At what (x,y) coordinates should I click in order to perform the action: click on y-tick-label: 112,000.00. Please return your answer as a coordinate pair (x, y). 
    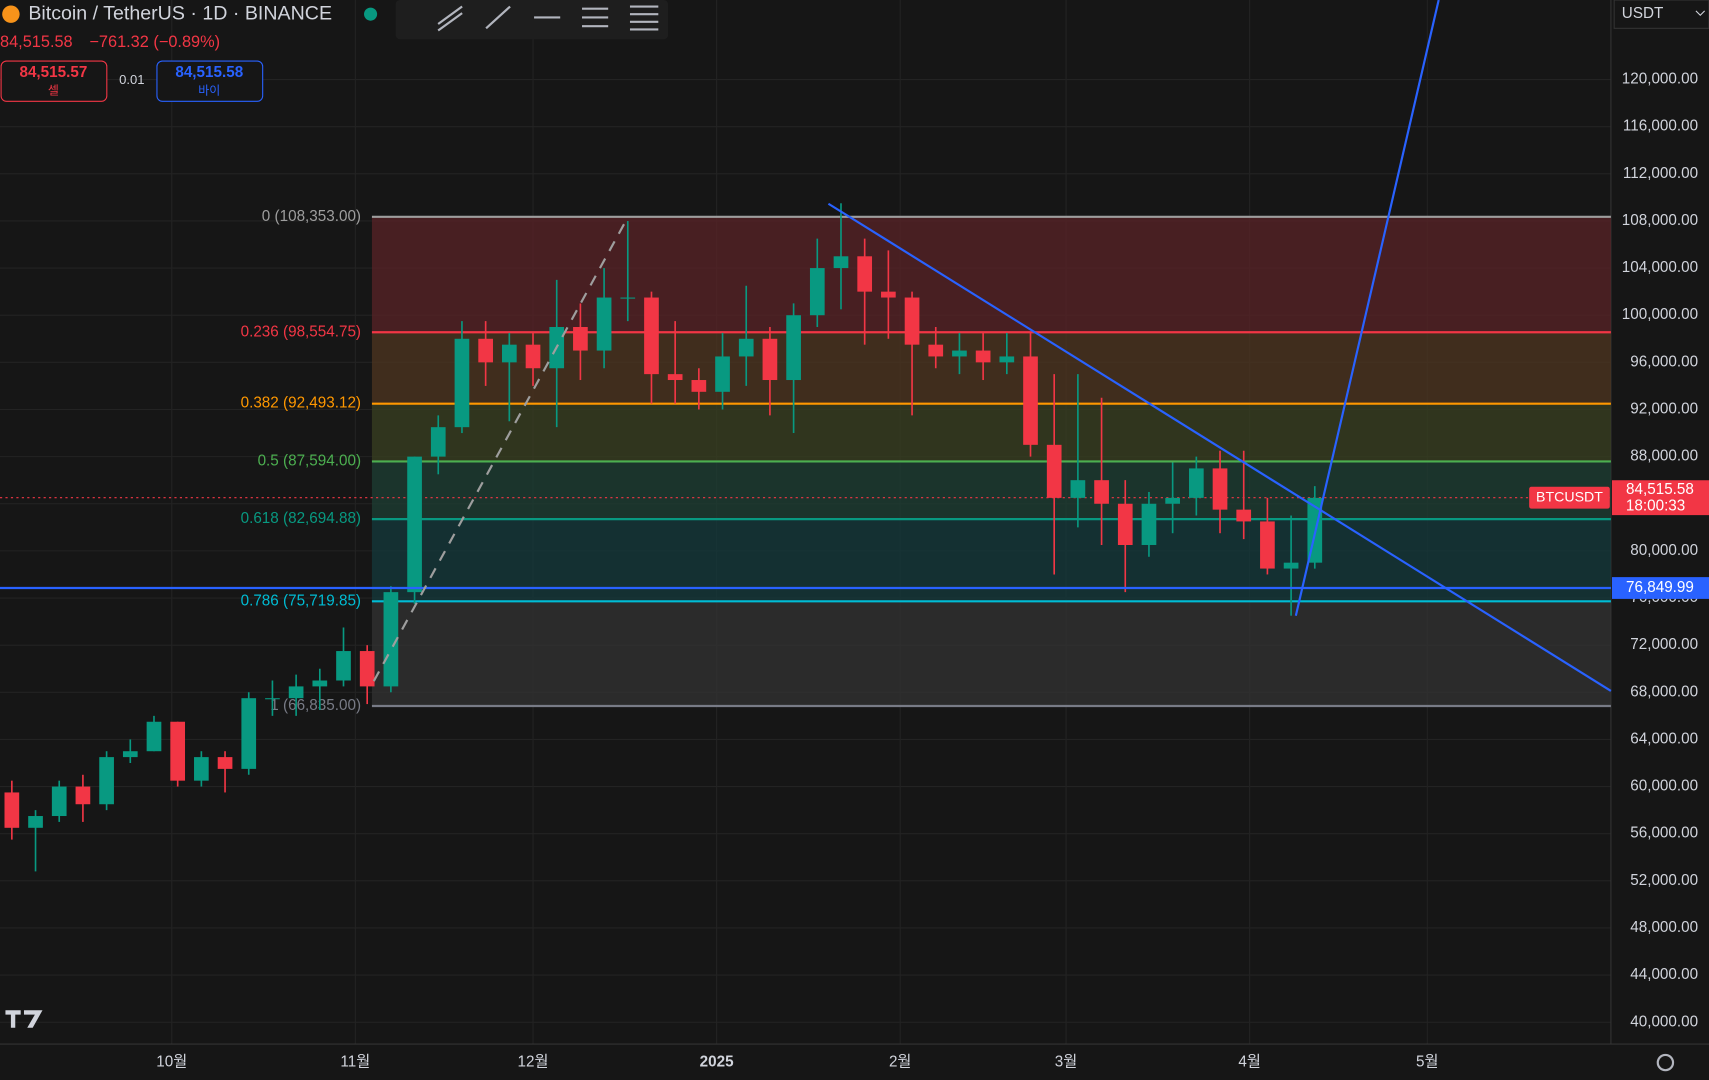
    Looking at the image, I should click on (1660, 173).